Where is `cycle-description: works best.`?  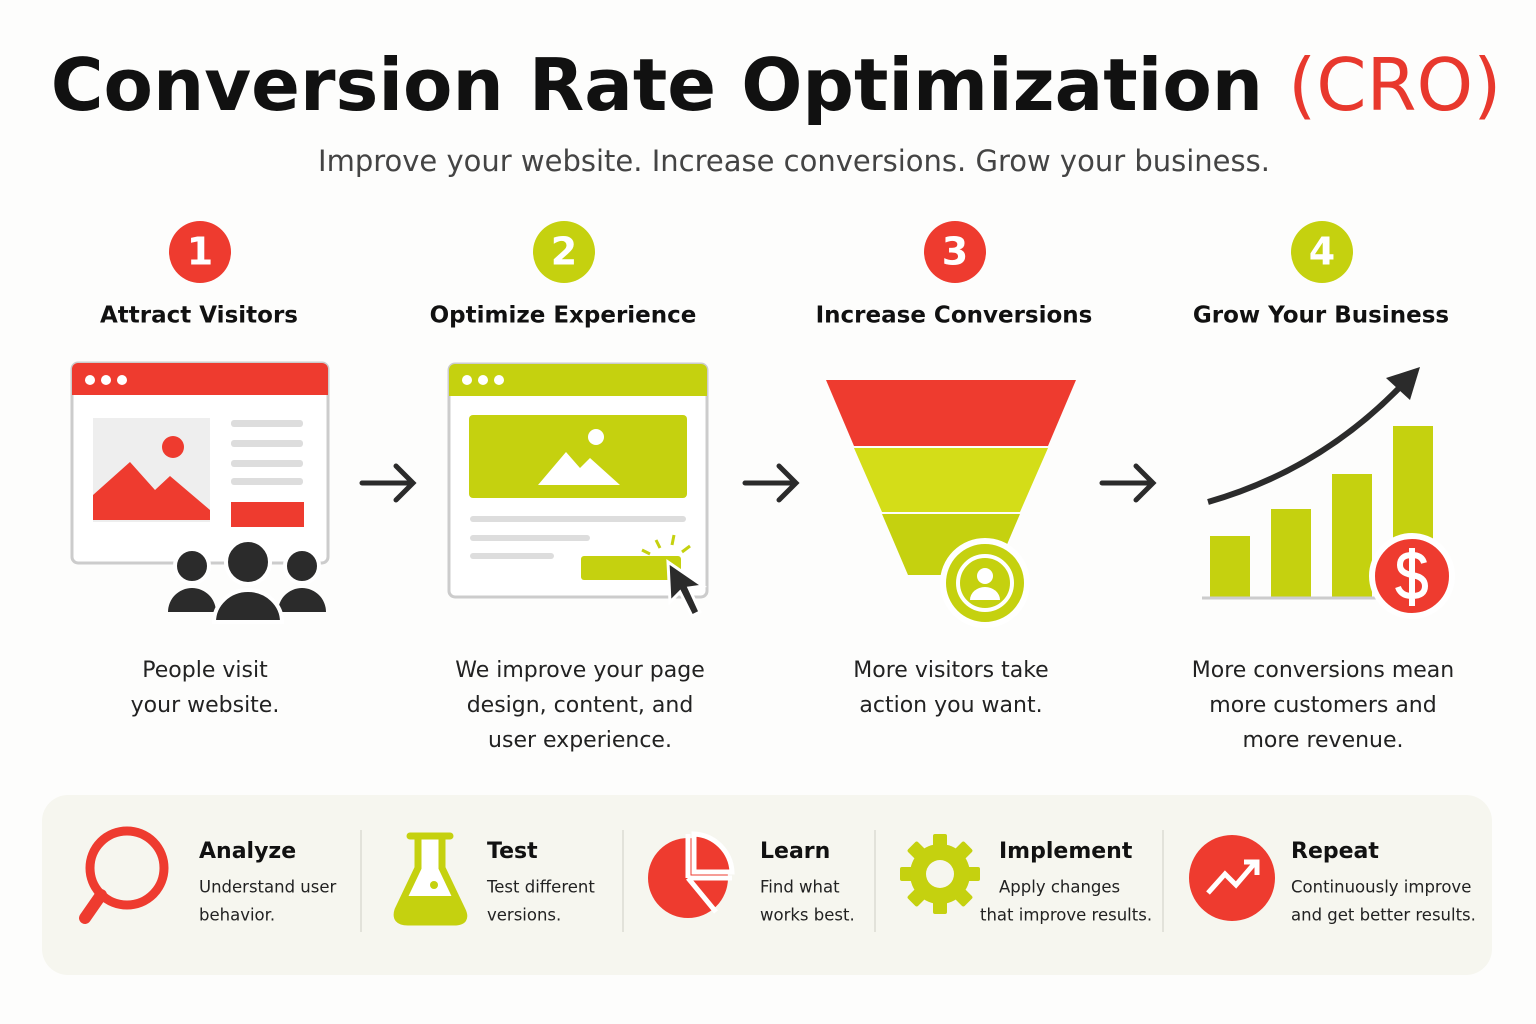 cycle-description: works best. is located at coordinates (807, 915).